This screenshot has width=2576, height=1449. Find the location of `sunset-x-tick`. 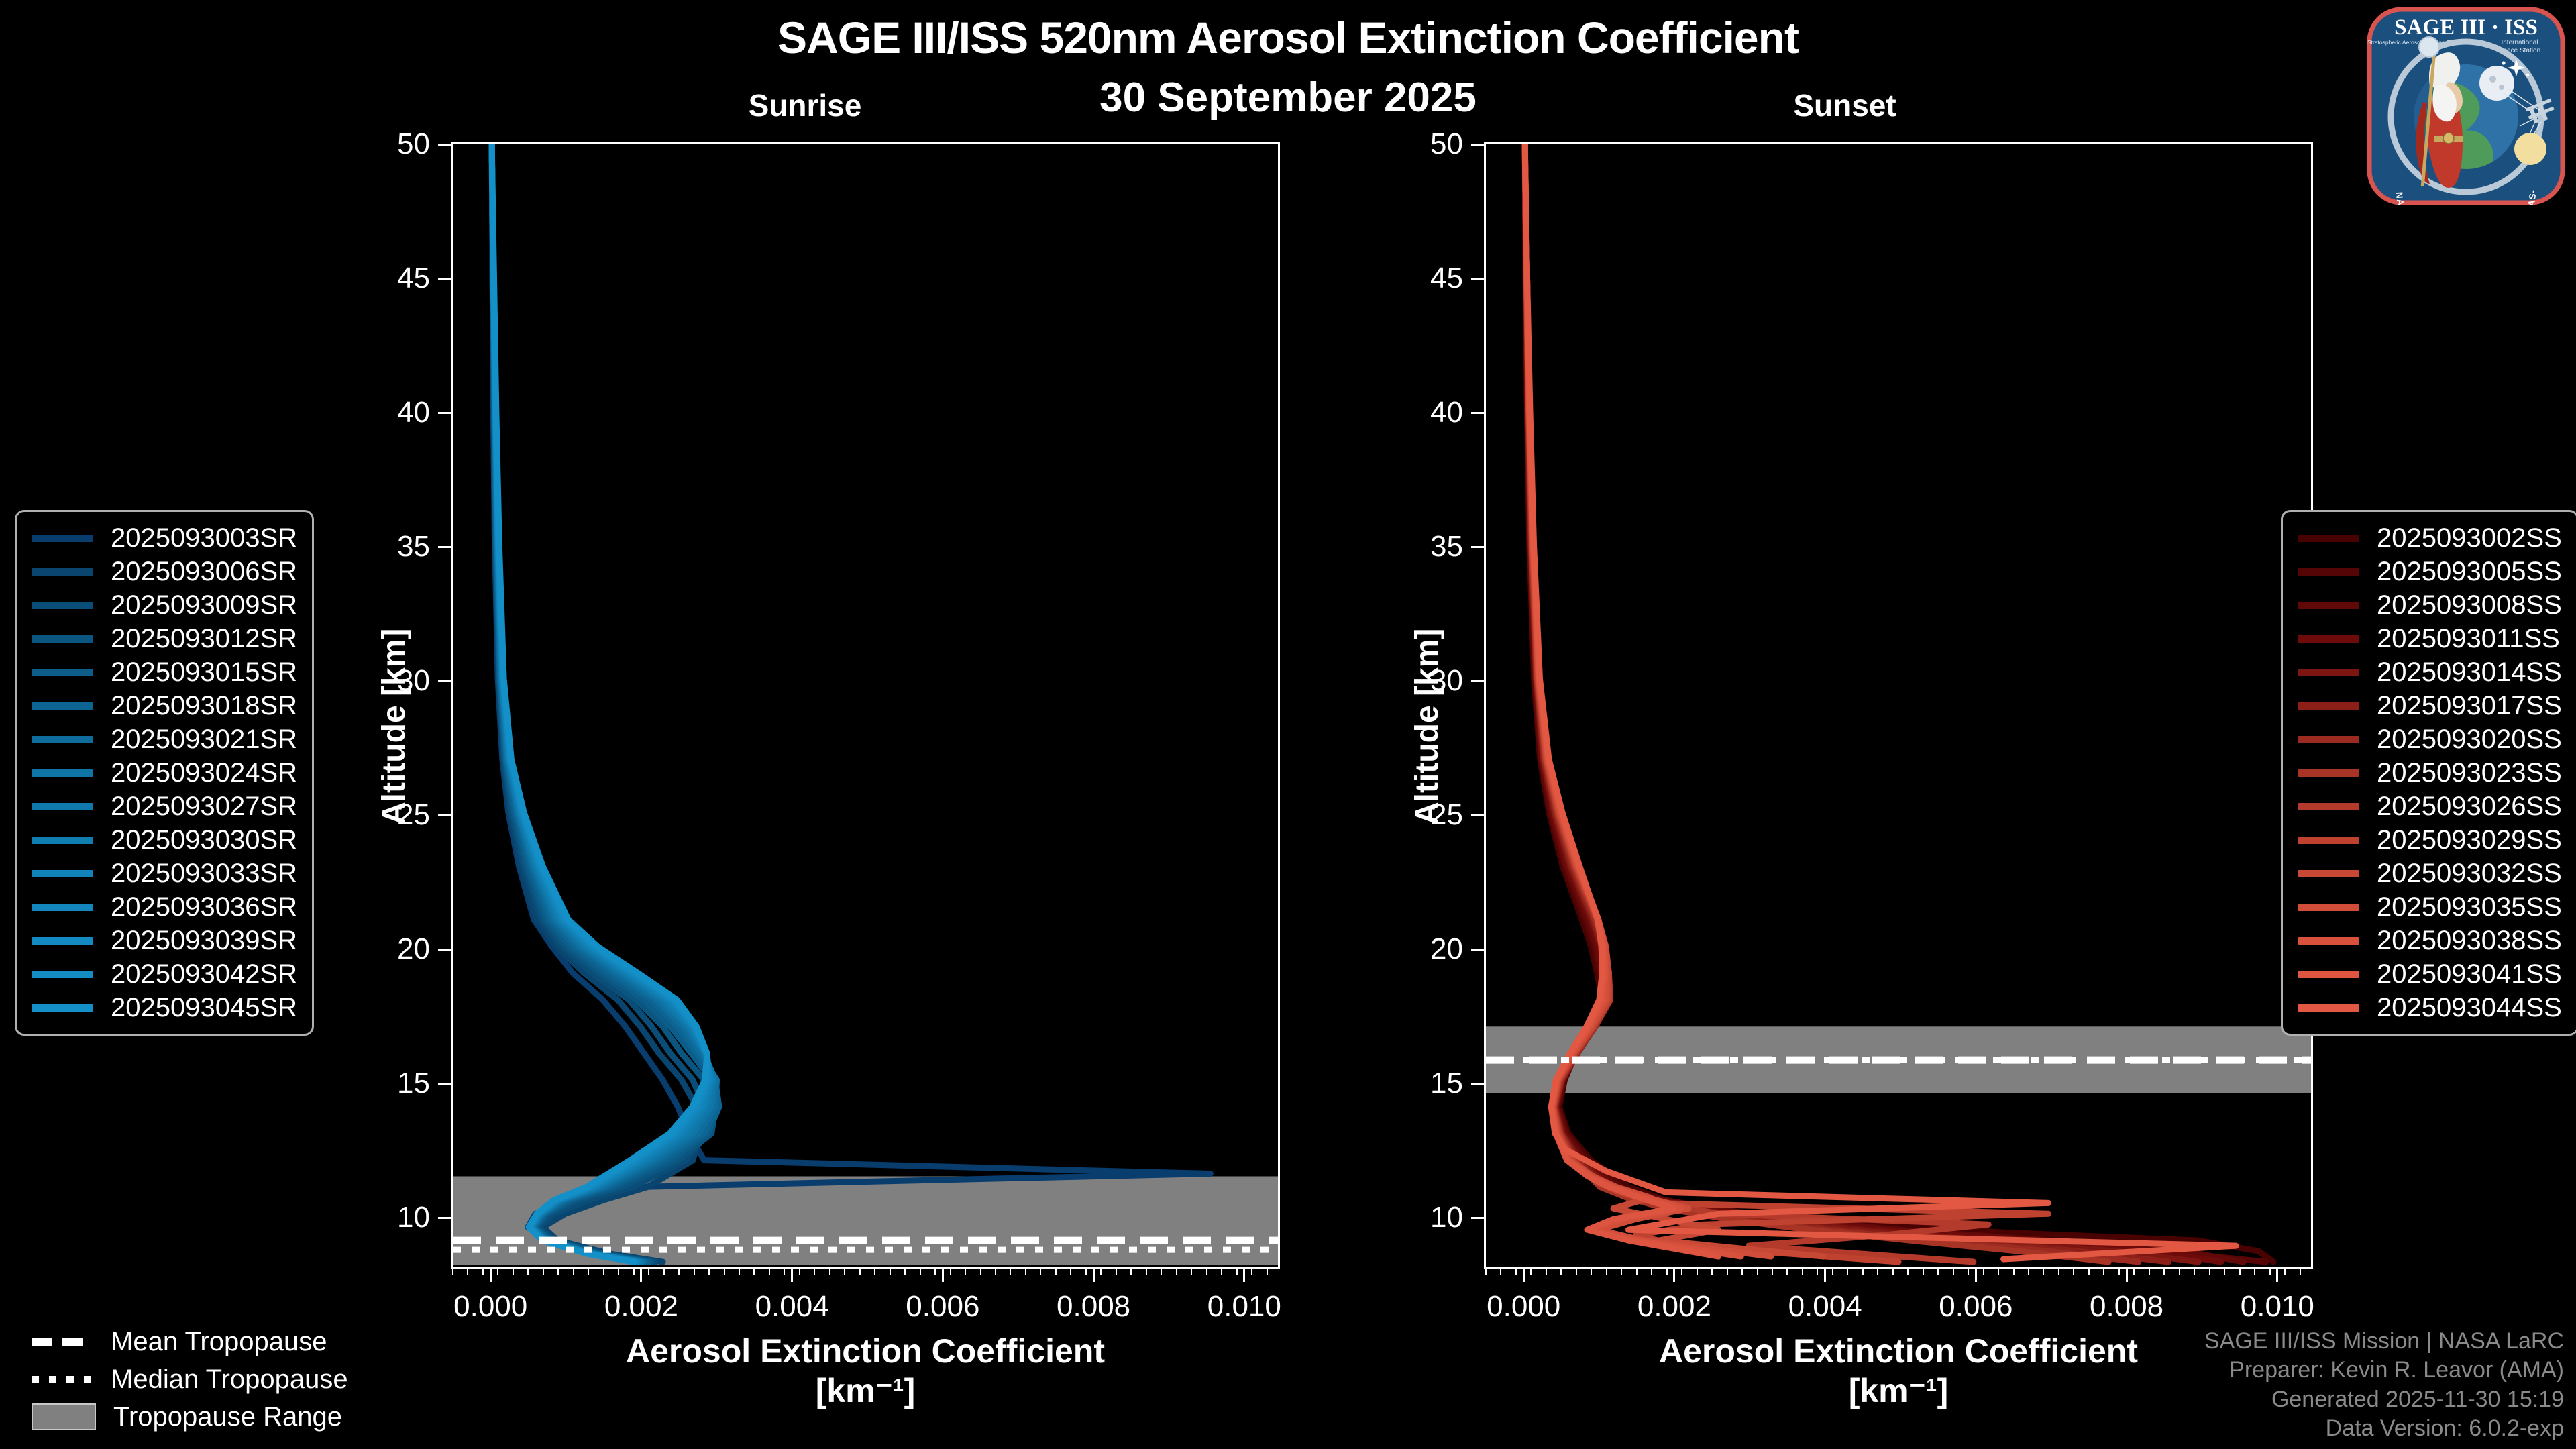

sunset-x-tick is located at coordinates (2126, 1274).